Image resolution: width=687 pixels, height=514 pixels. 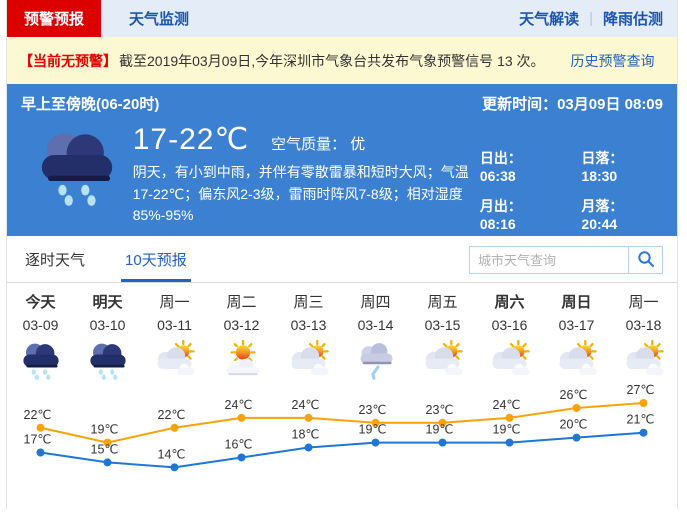 What do you see at coordinates (332, 60) in the screenshot?
I see `alert-text: 截至2019年03月09日,今年深圳市气象台共发布气象预警信号 13 次。` at bounding box center [332, 60].